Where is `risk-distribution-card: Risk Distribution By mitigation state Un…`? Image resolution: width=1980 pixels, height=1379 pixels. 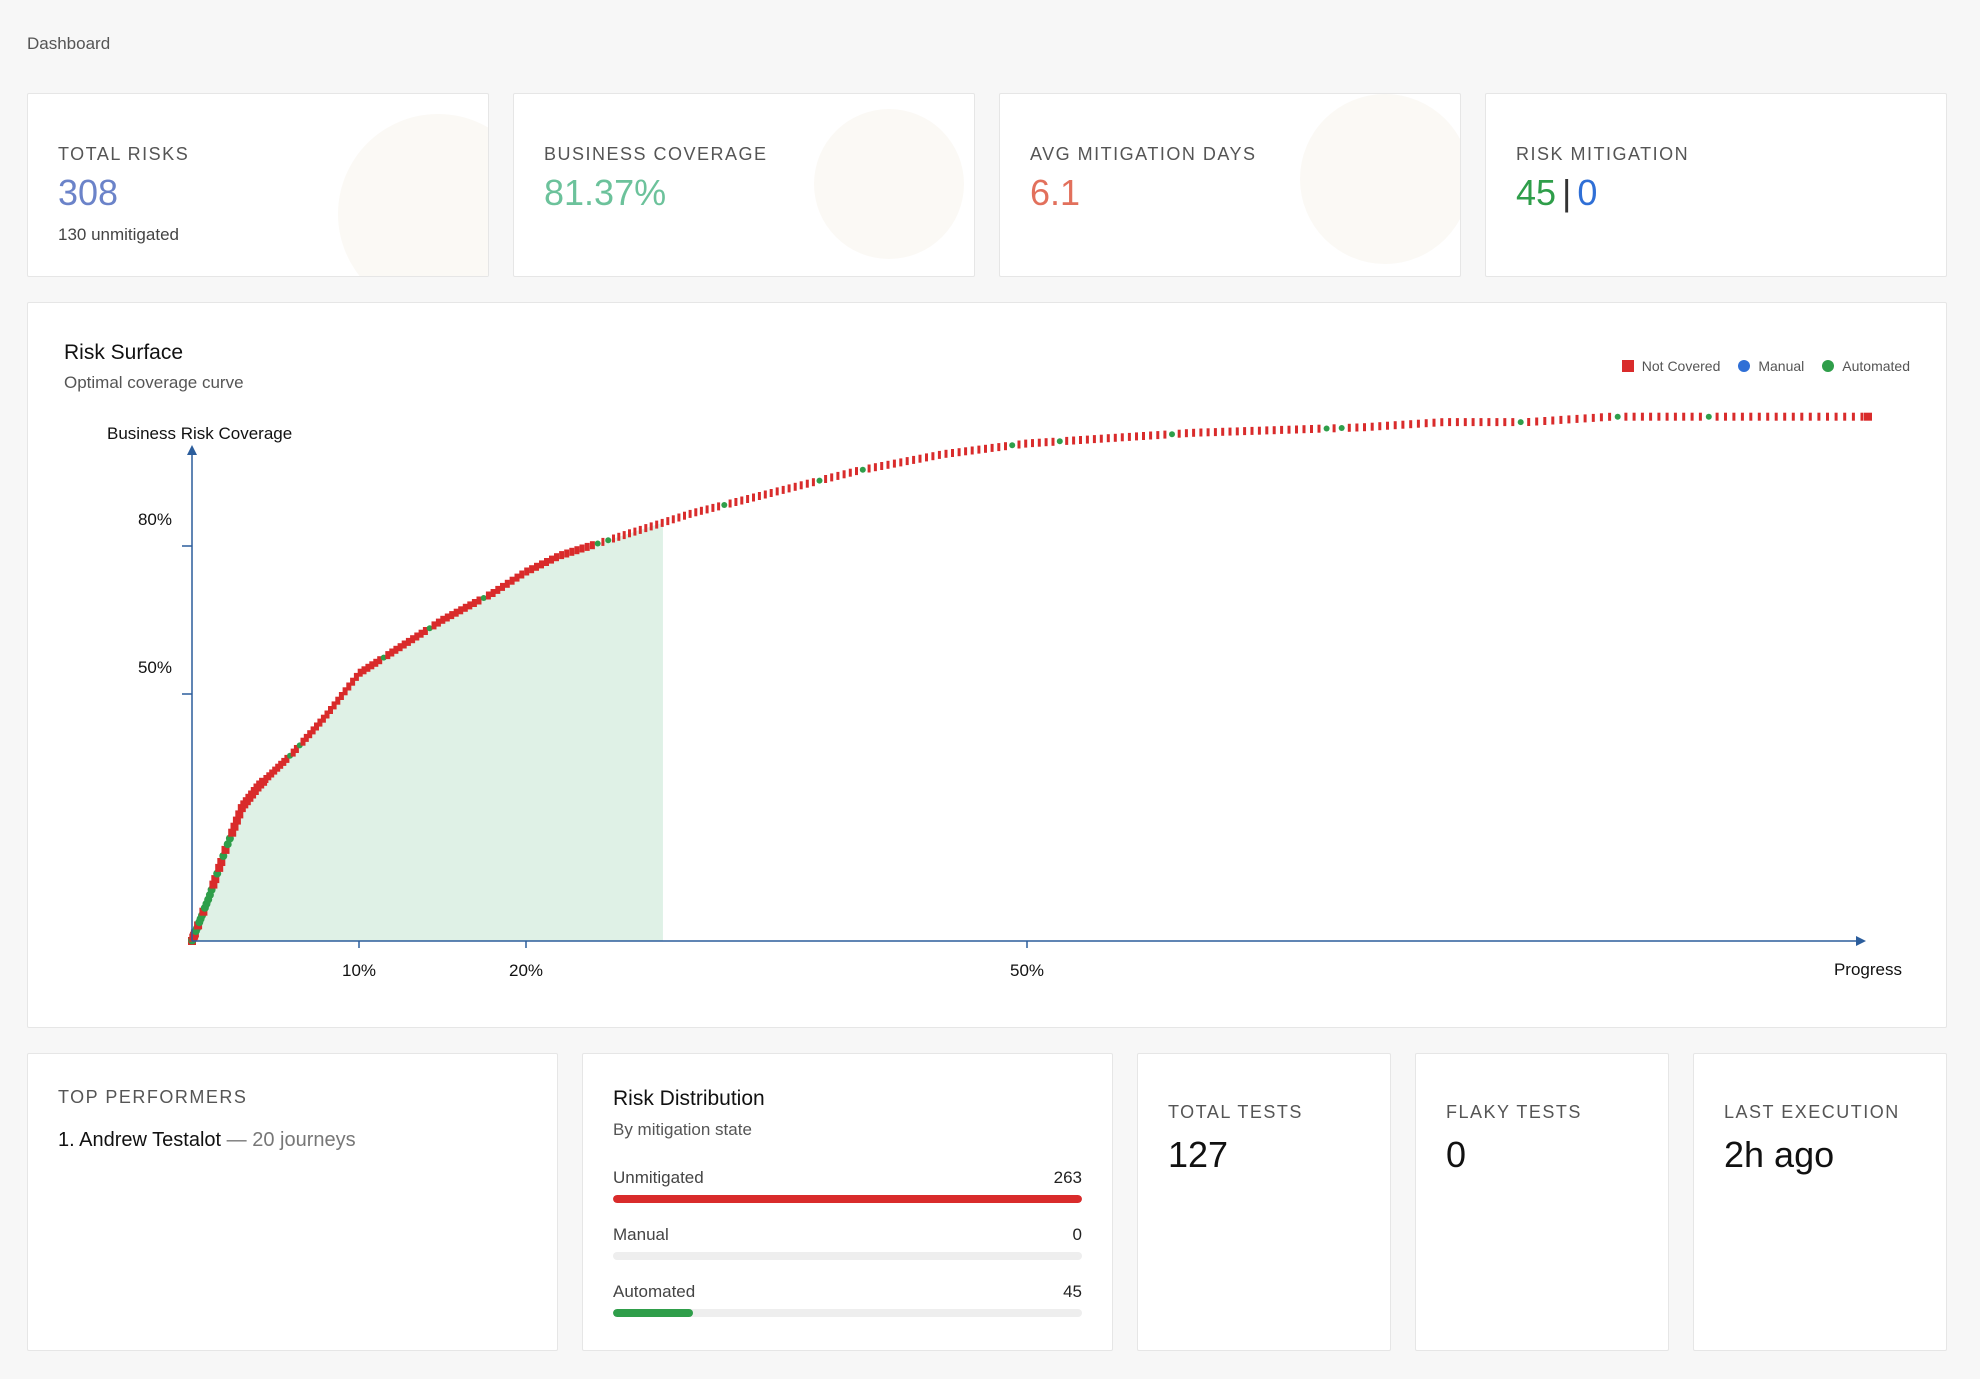 risk-distribution-card: Risk Distribution By mitigation state Un… is located at coordinates (847, 1202).